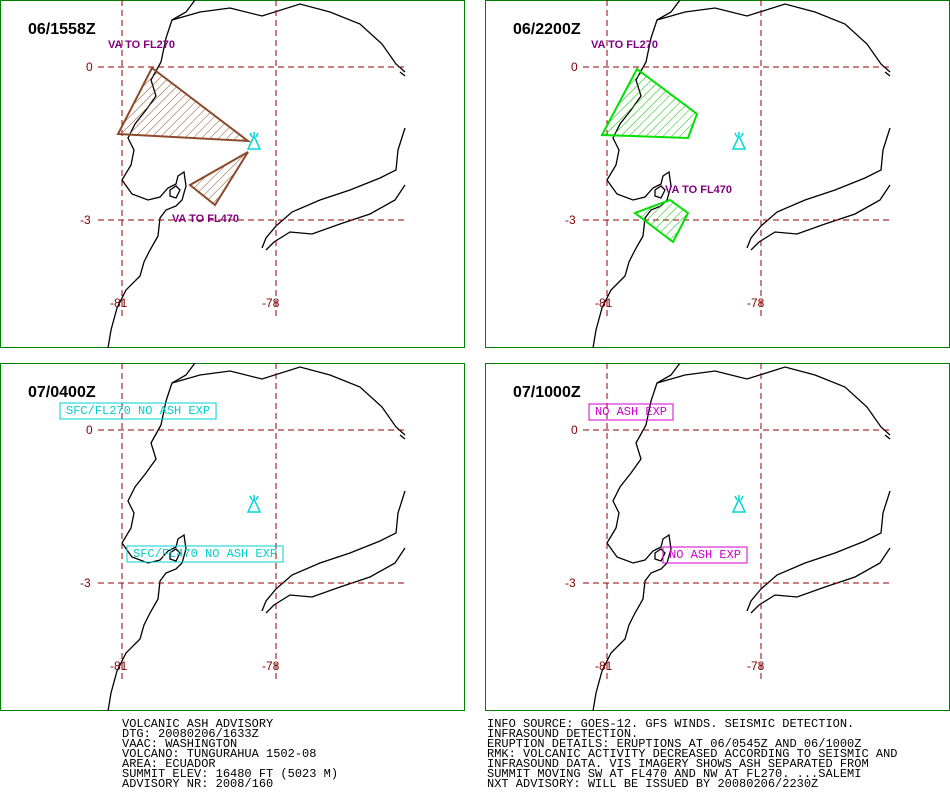  What do you see at coordinates (197, 724) in the screenshot?
I see `advisory-line: VOLCANIC ASH ADVISORY` at bounding box center [197, 724].